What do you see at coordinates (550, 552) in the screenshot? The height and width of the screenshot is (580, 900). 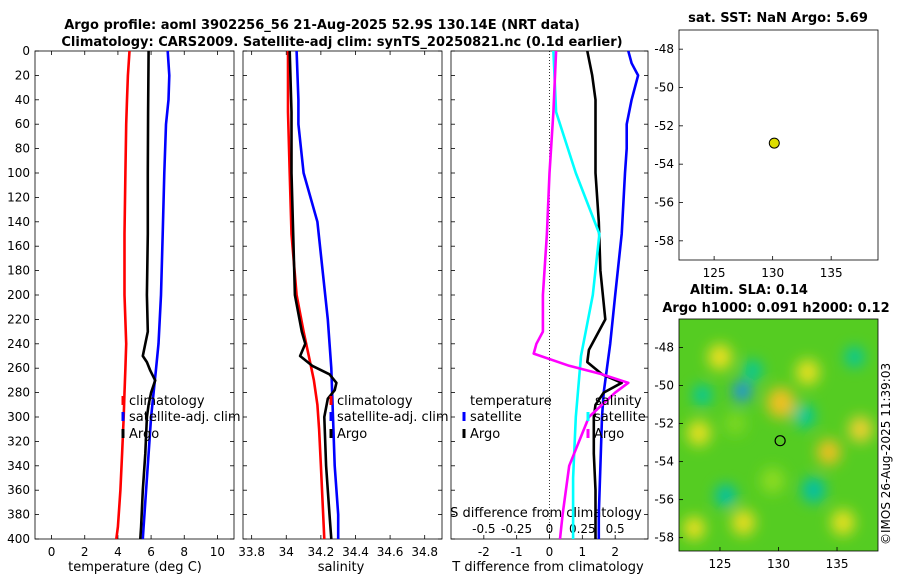 I see `x-tick-label: 0` at bounding box center [550, 552].